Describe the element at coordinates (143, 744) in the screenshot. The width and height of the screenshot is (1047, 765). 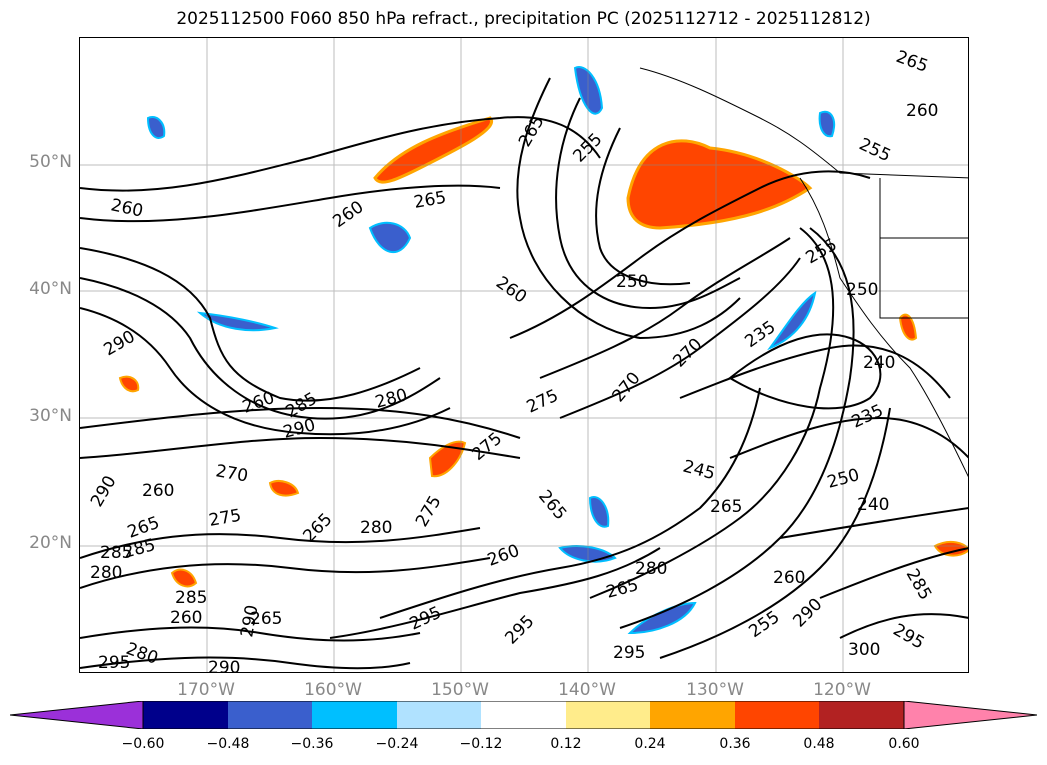
I see `colorbar-tick: −0.60` at that location.